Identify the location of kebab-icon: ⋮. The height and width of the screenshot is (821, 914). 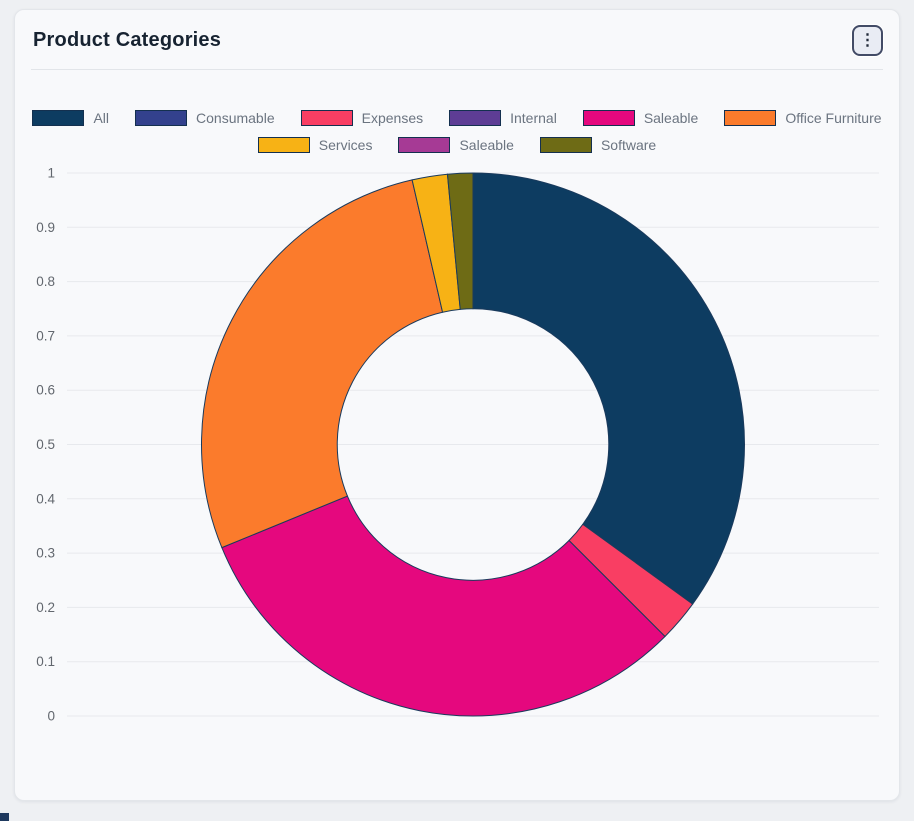
(867, 40).